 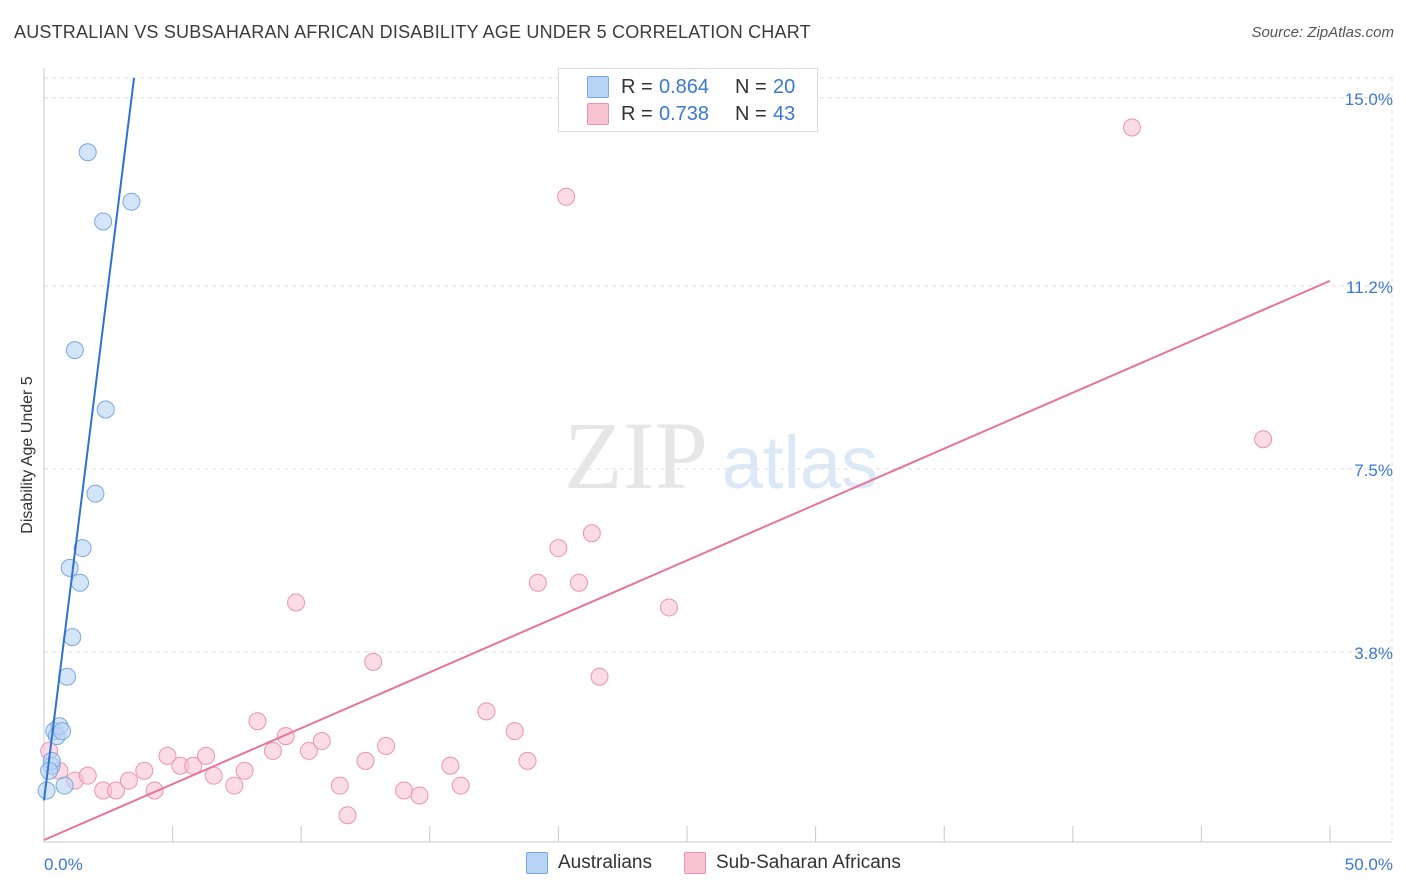 What do you see at coordinates (63, 864) in the screenshot?
I see `x-tick-label: 0.0%` at bounding box center [63, 864].